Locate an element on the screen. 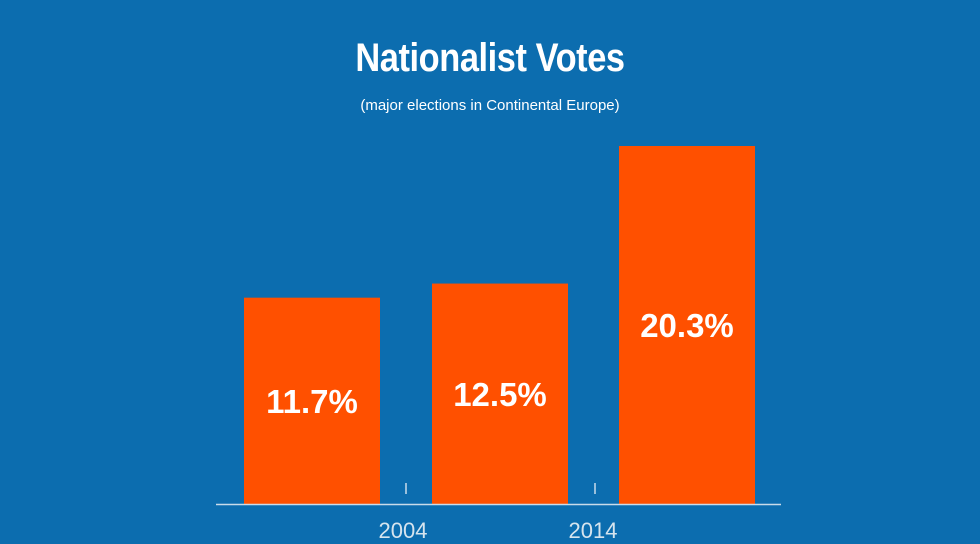 The width and height of the screenshot is (980, 544). bar-value-label-2: 20.3% is located at coordinates (687, 325).